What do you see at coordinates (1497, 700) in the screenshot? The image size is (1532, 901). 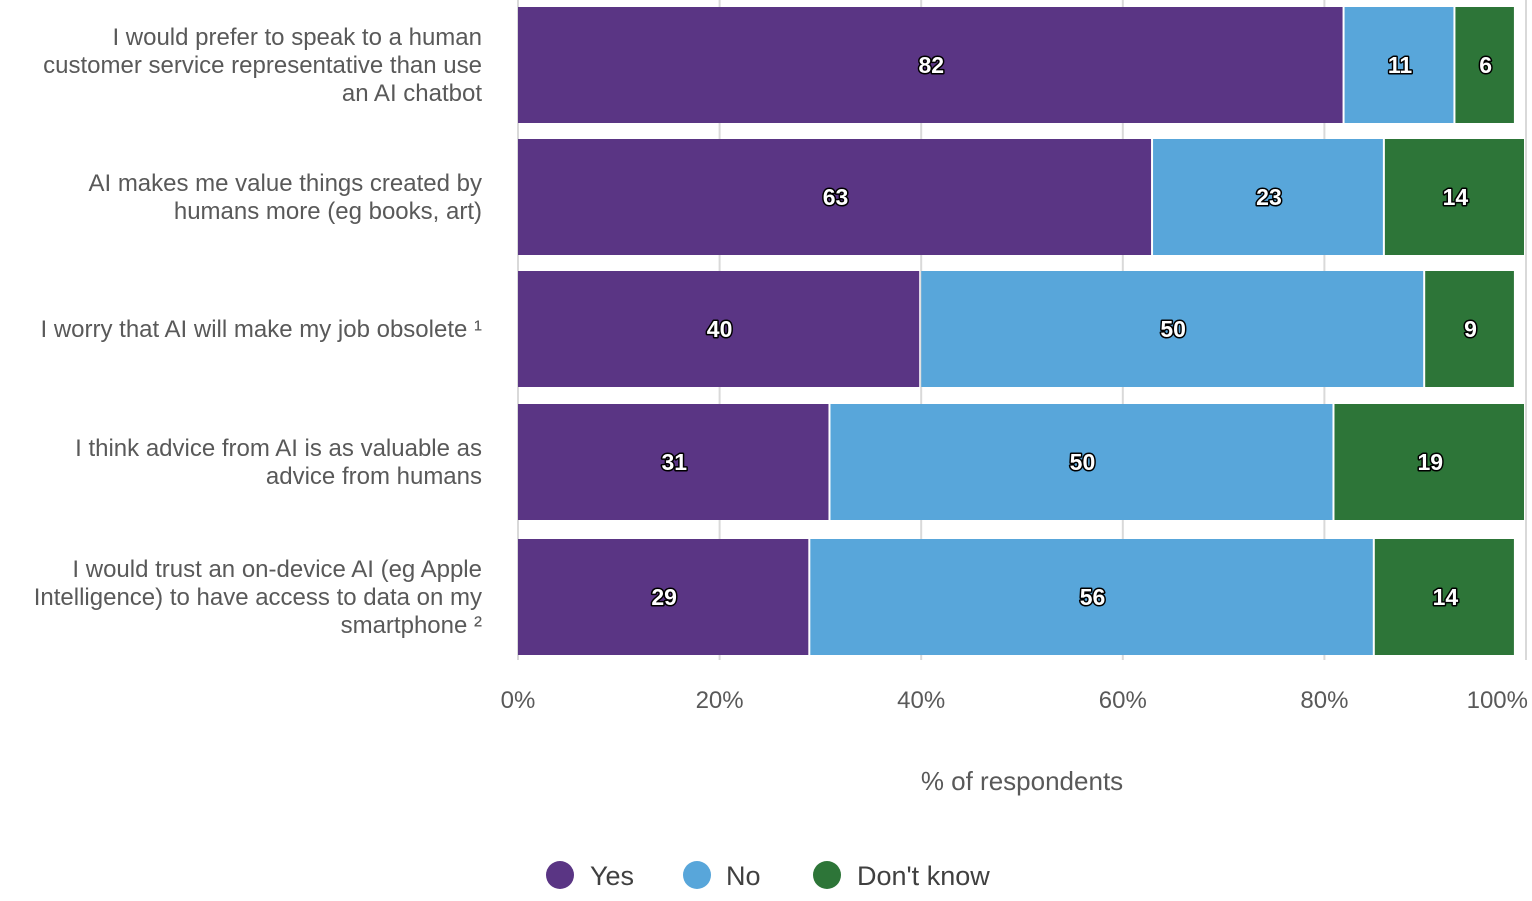 I see `x-tick-label: 100%` at bounding box center [1497, 700].